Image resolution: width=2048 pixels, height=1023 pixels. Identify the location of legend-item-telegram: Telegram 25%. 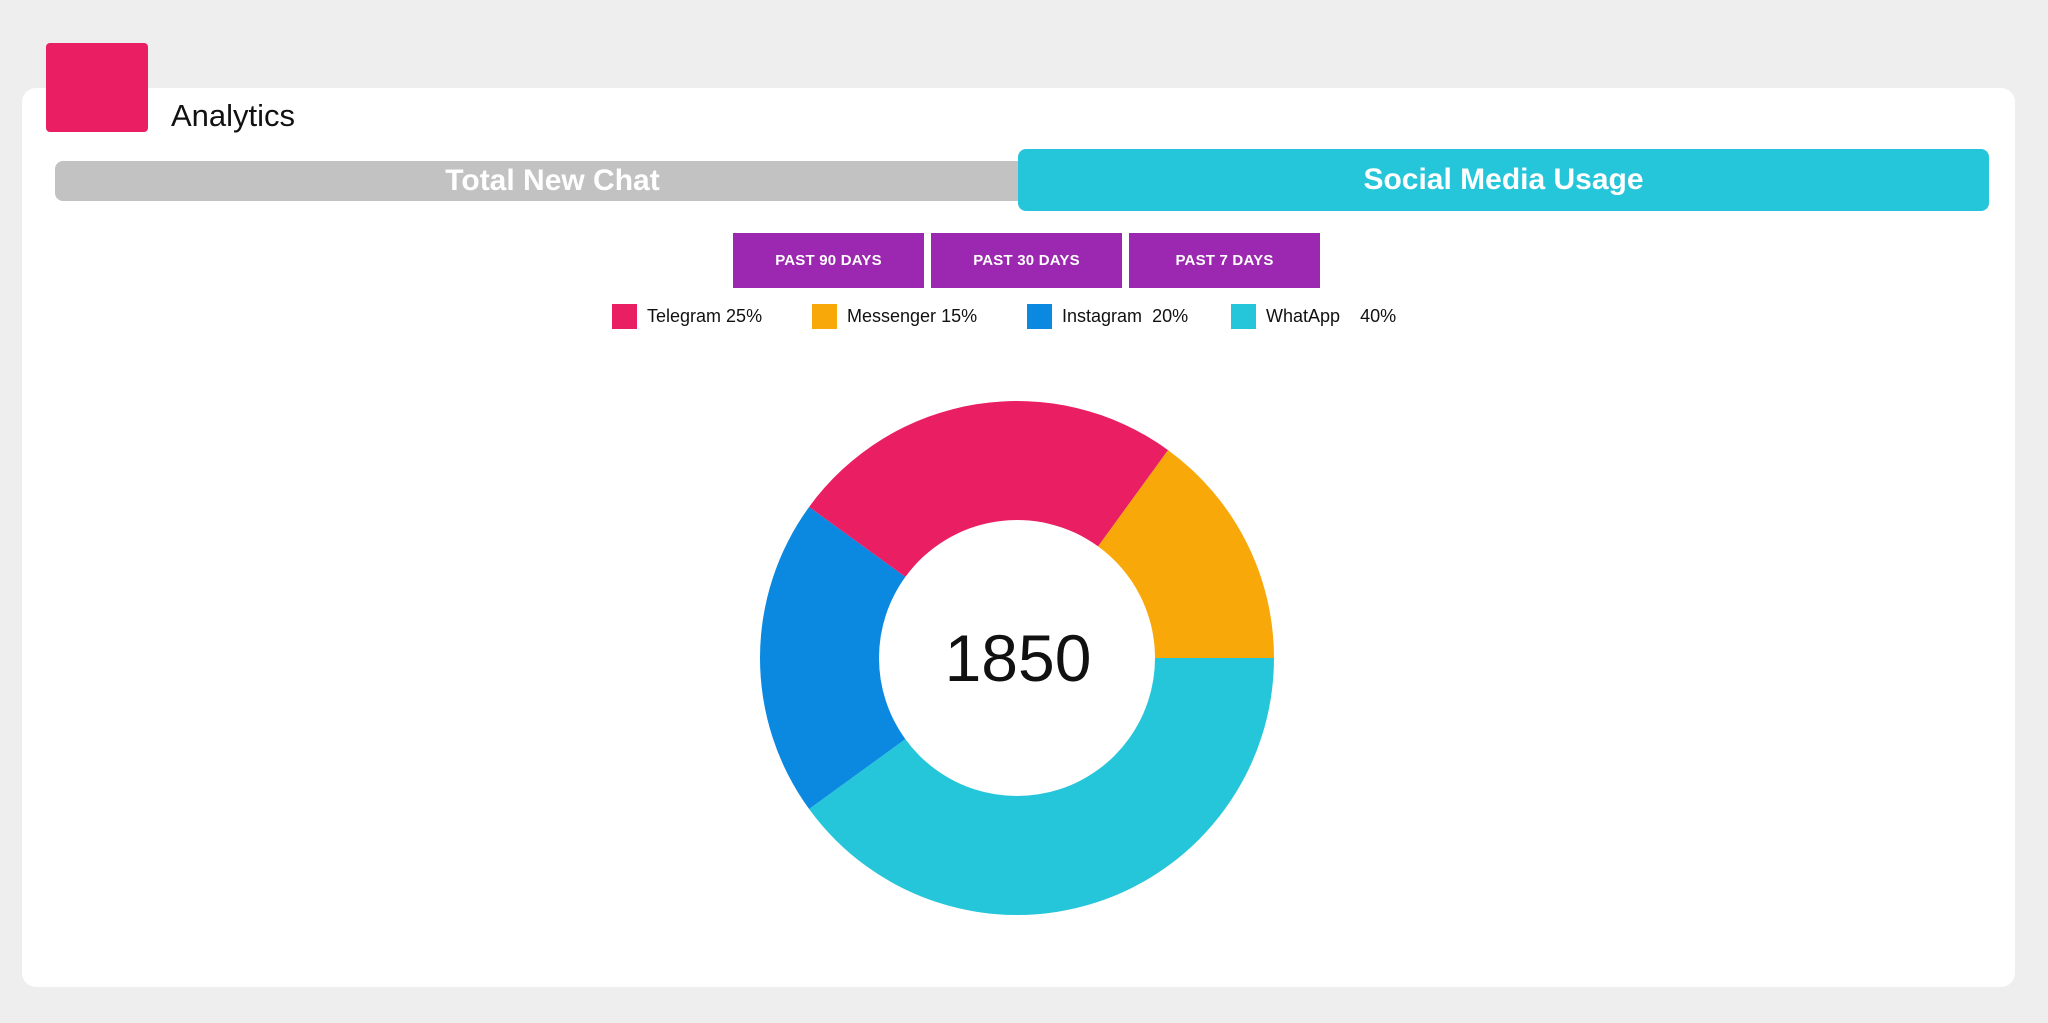
(687, 316).